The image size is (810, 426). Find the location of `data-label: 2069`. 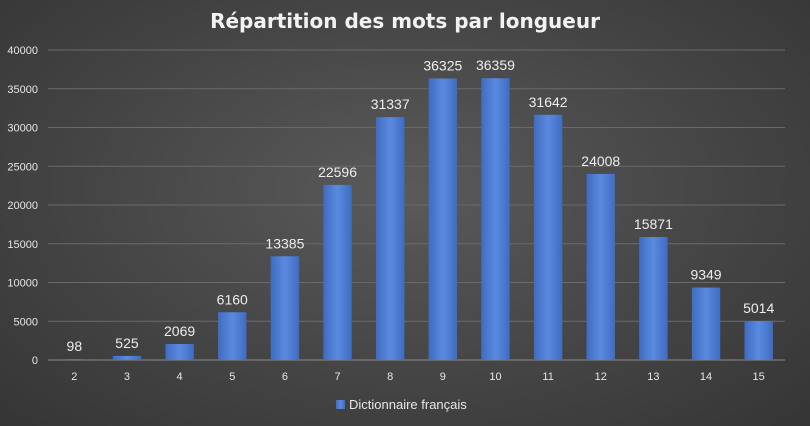

data-label: 2069 is located at coordinates (179, 331).